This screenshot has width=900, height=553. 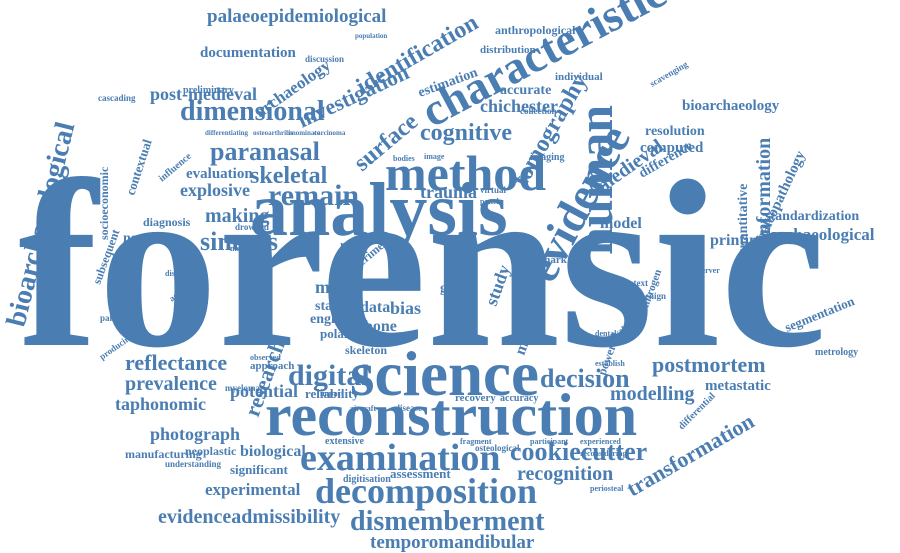 I want to click on word: neoplasm, so click(x=151, y=238).